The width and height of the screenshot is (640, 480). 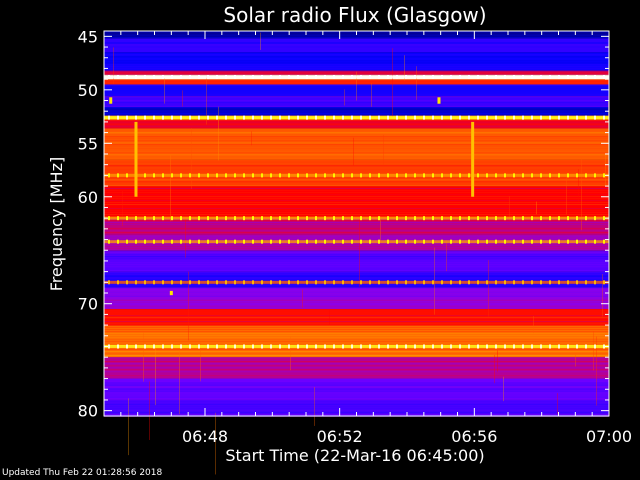 What do you see at coordinates (354, 455) in the screenshot?
I see `x-axis-label: Start Time (22-Mar-16 06:45:00)` at bounding box center [354, 455].